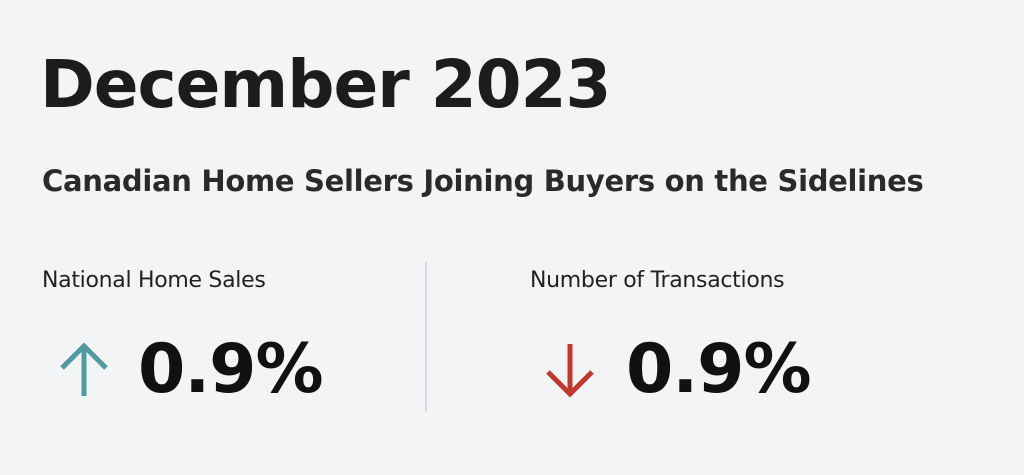 Image resolution: width=1024 pixels, height=475 pixels. Describe the element at coordinates (154, 280) in the screenshot. I see `stat-label: National Home Sales` at that location.